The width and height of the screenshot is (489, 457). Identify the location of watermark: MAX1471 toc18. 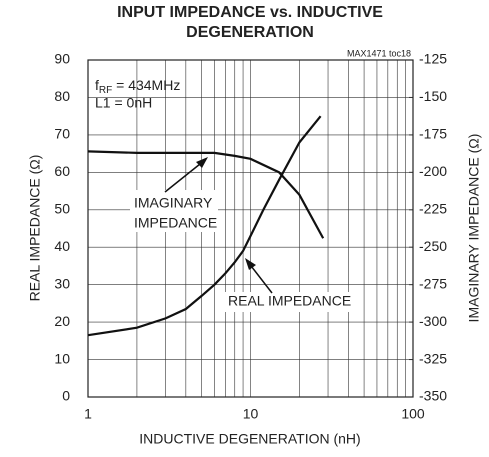
(379, 53).